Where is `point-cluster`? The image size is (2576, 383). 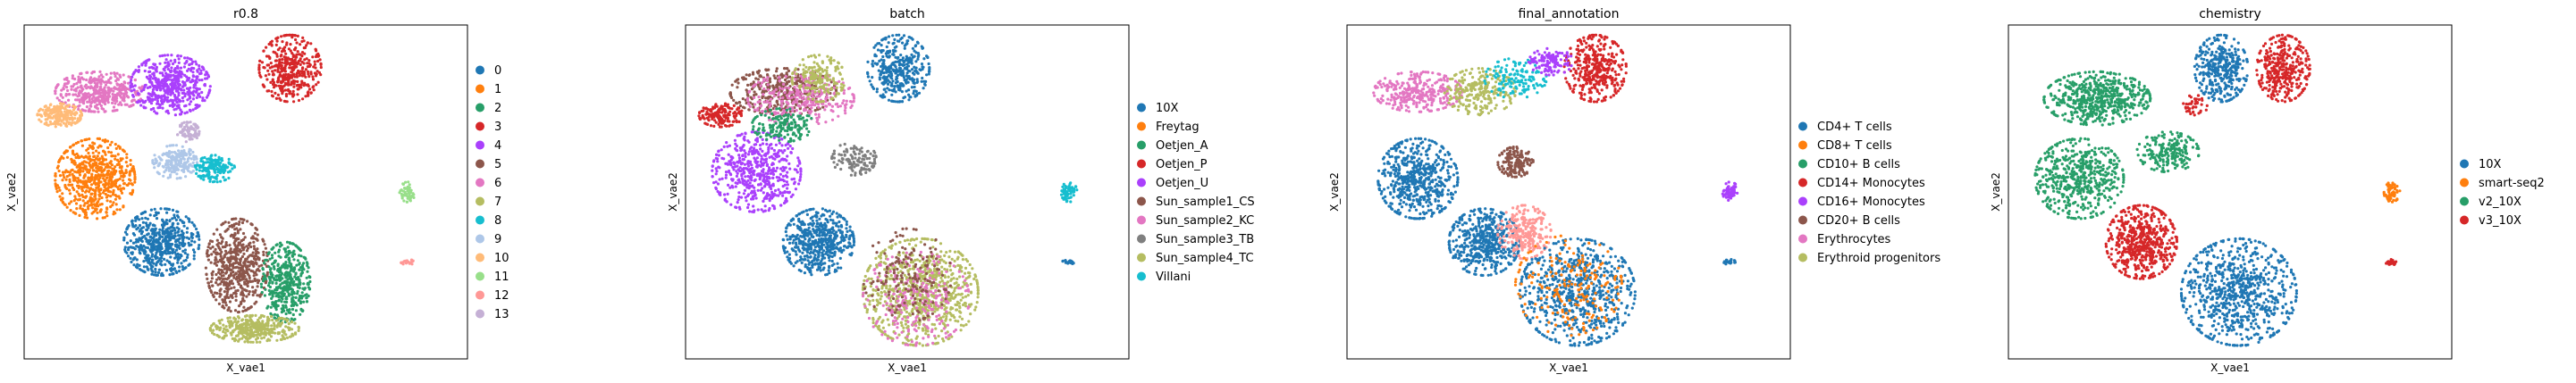
point-cluster is located at coordinates (290, 68).